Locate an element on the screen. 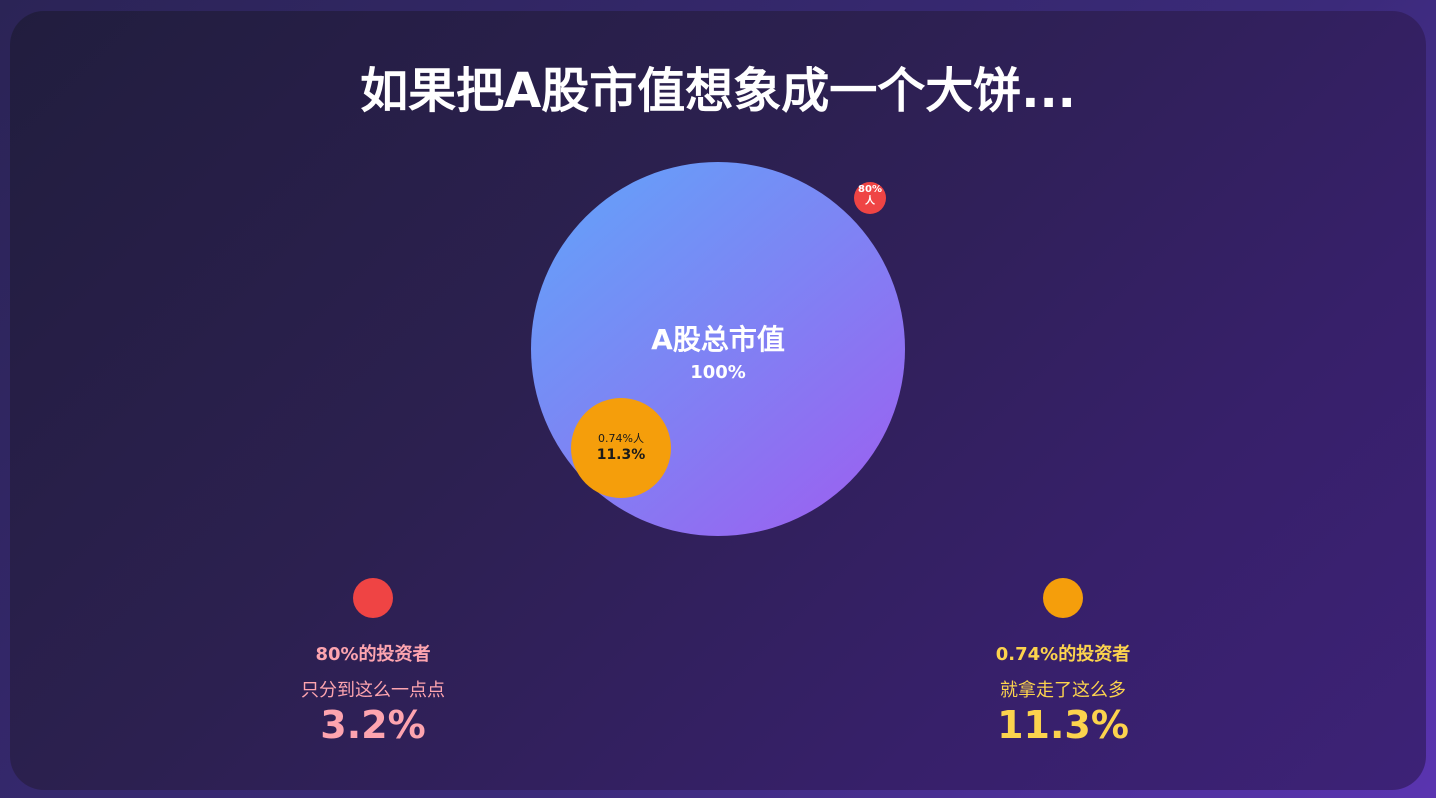 The height and width of the screenshot is (798, 1436). majority-investors-circle-label: 80%人 is located at coordinates (870, 195).